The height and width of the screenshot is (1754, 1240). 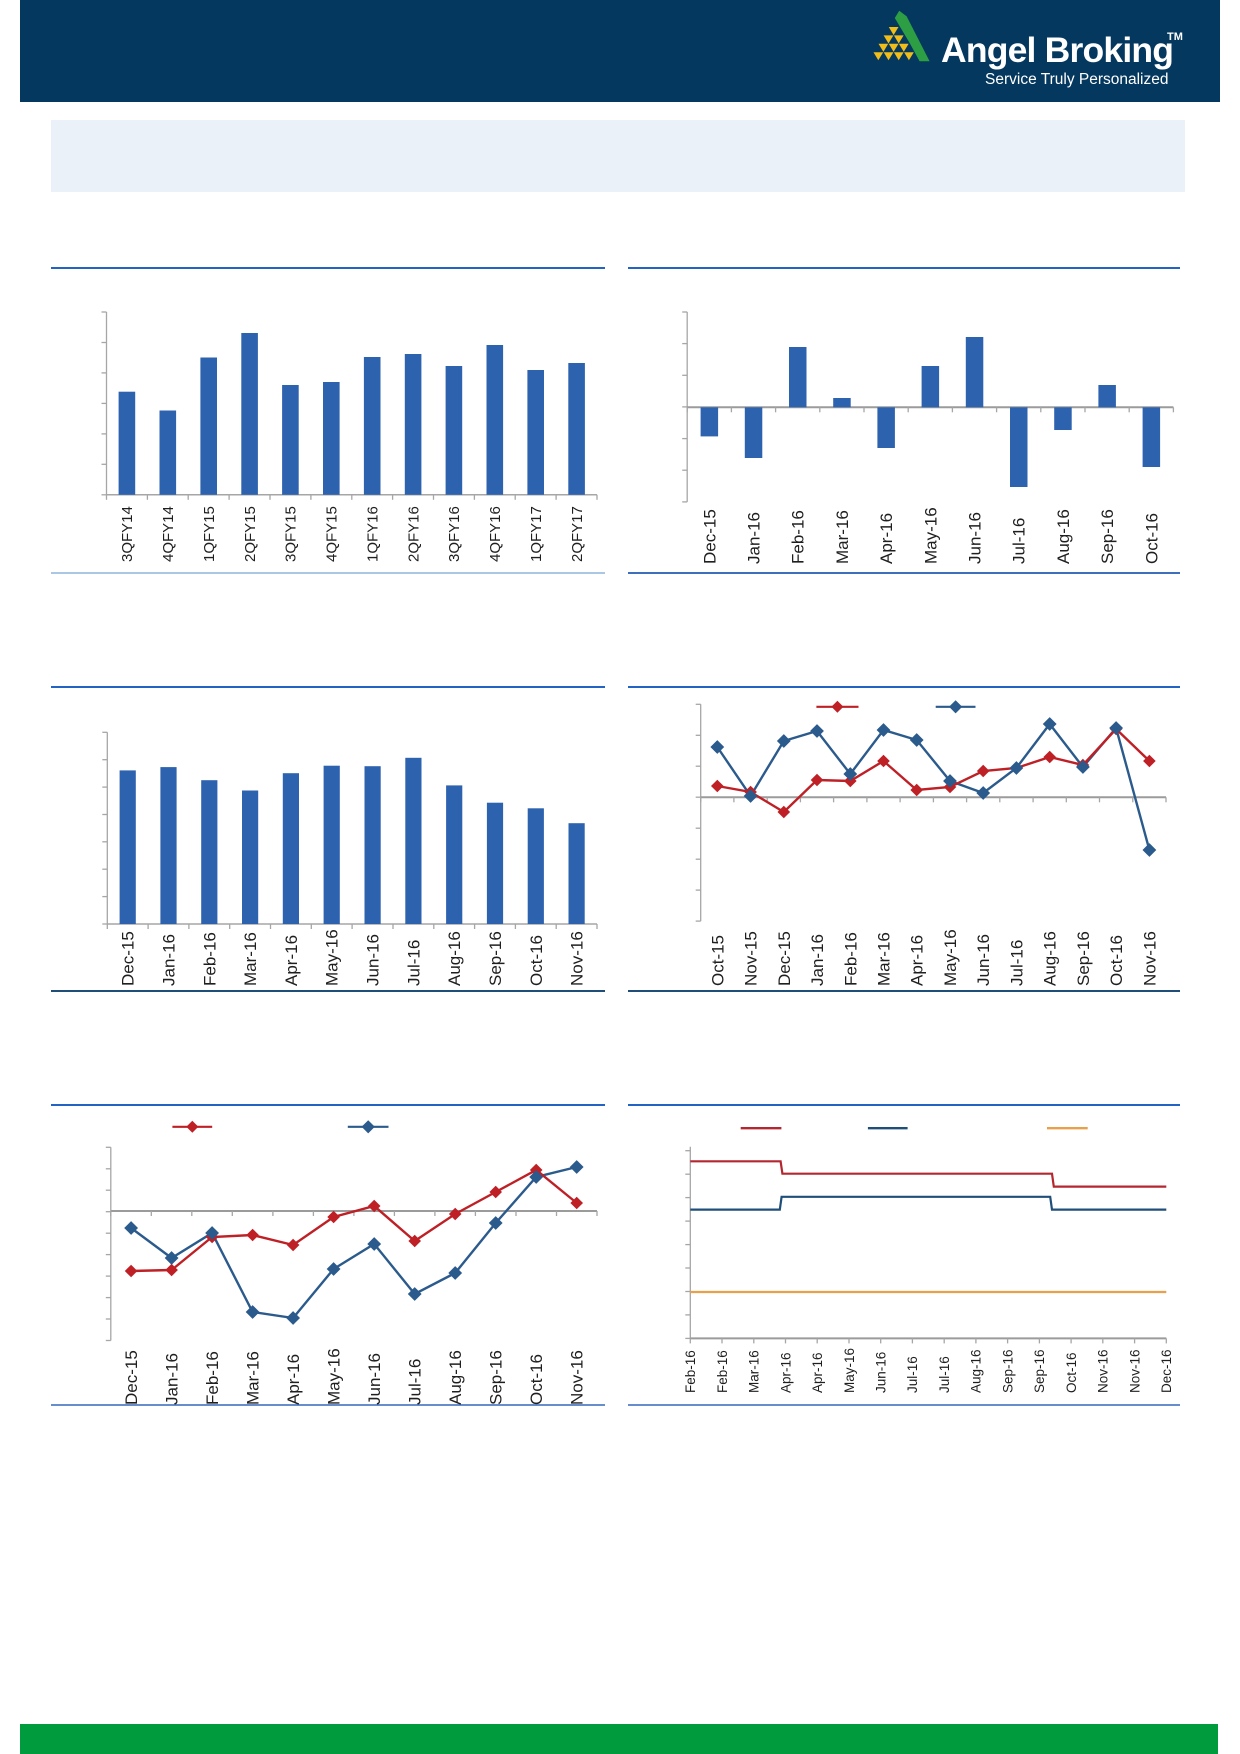 I want to click on svg-text: TM, so click(x=1175, y=37).